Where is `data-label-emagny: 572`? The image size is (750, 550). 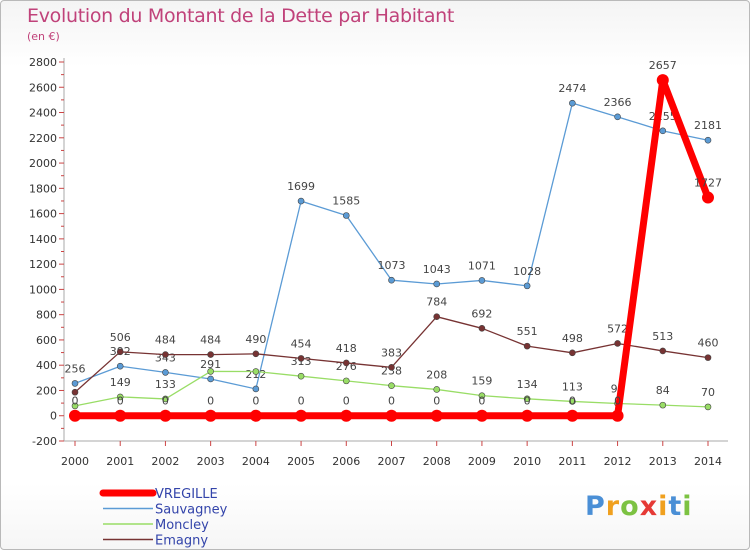
data-label-emagny: 572 is located at coordinates (617, 328).